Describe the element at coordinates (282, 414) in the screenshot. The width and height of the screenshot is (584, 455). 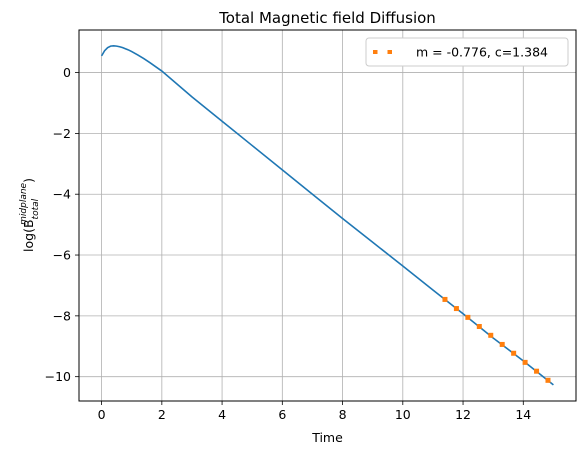
I see `x-tick-label: 6` at that location.